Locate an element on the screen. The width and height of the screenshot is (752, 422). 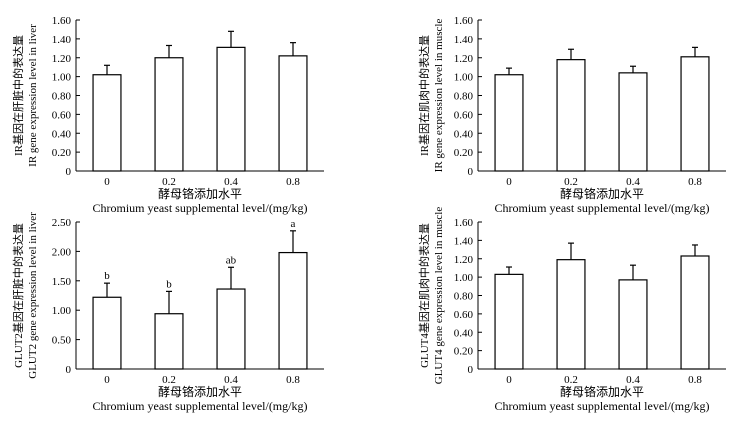
y-axis-title-en: GLUT4 gene expression level in muscle is located at coordinates (439, 296).